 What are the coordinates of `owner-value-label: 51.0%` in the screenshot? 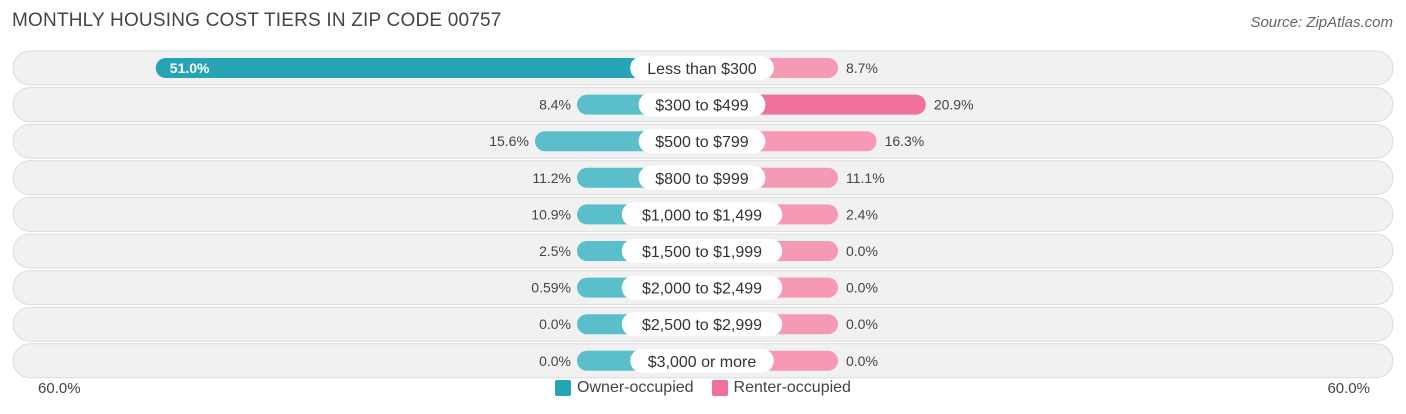 It's located at (190, 68).